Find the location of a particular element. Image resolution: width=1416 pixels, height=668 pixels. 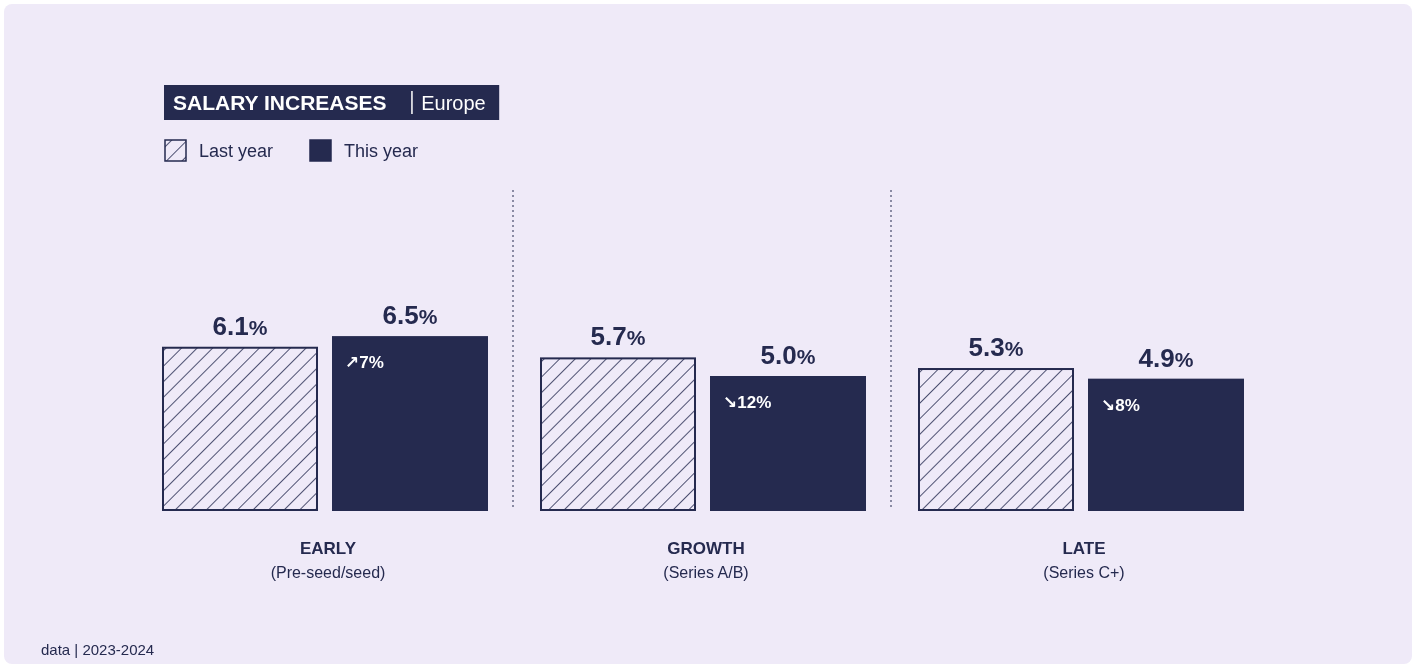

data-label: 5.7% is located at coordinates (618, 336).